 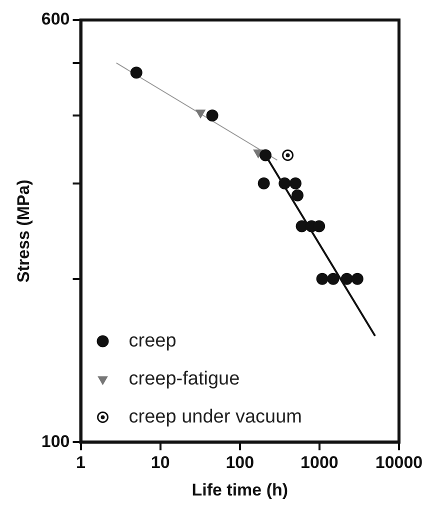 What do you see at coordinates (81, 462) in the screenshot?
I see `x-tick-label: 1` at bounding box center [81, 462].